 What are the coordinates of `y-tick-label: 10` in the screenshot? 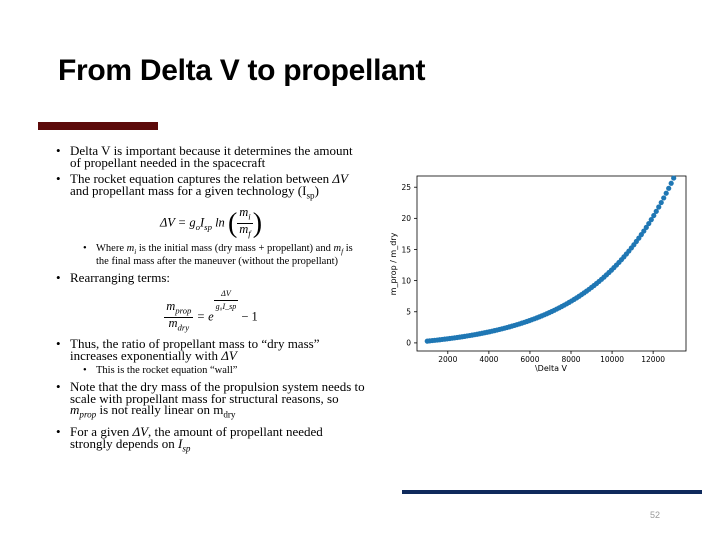 It's located at (406, 280).